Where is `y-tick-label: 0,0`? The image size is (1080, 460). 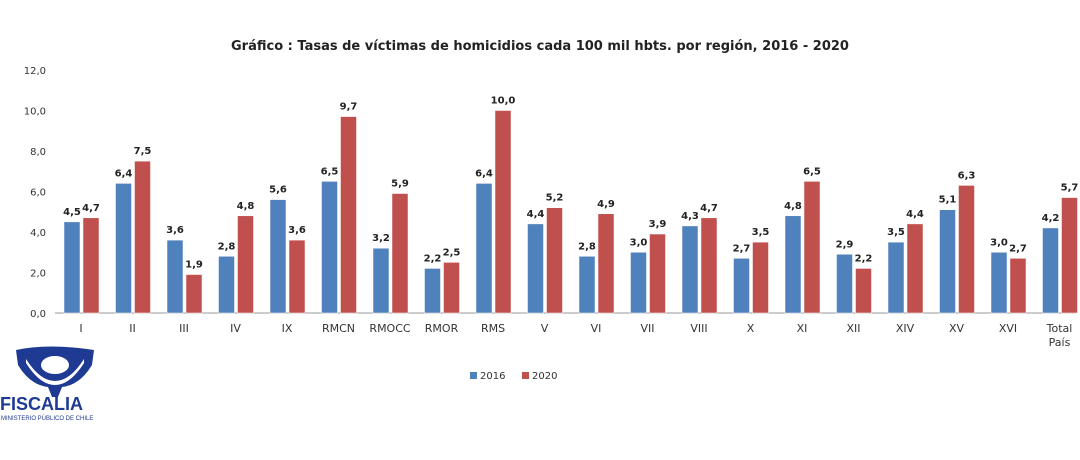 y-tick-label: 0,0 is located at coordinates (38, 314).